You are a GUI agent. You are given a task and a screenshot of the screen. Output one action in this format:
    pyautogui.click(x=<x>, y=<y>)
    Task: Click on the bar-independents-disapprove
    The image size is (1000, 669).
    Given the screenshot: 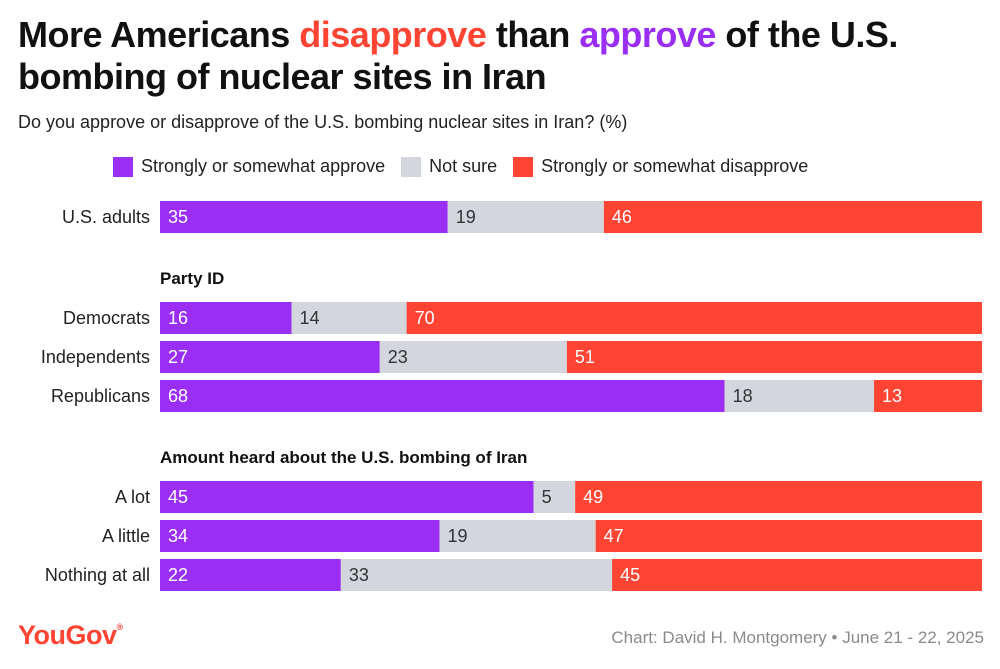 What is the action you would take?
    pyautogui.click(x=774, y=357)
    